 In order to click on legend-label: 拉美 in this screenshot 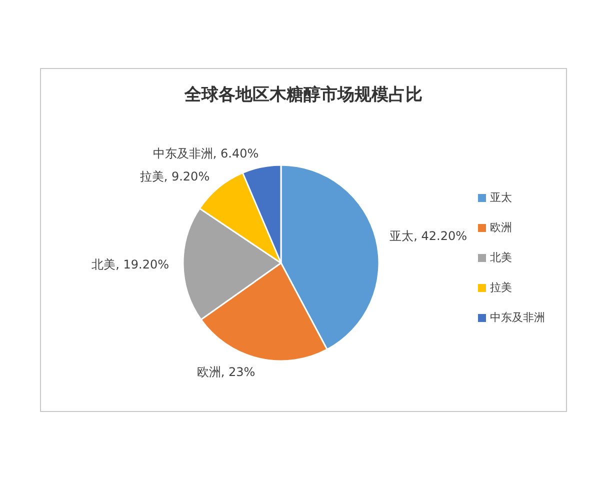, I will do `click(501, 287)`.